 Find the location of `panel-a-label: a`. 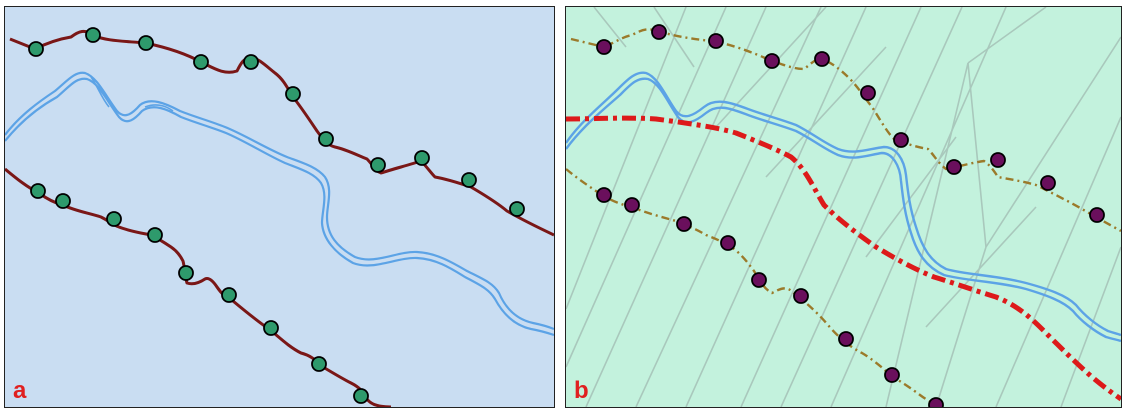

panel-a-label: a is located at coordinates (20, 390).